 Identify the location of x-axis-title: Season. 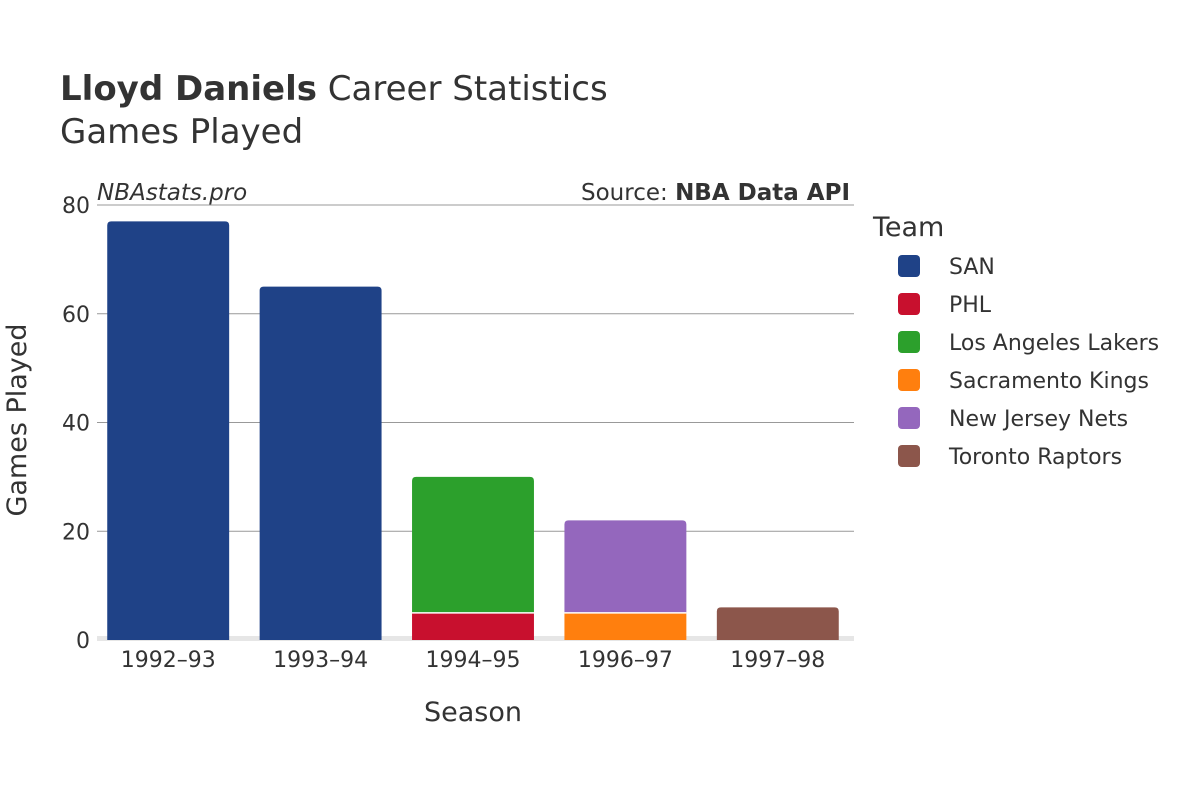
(473, 712).